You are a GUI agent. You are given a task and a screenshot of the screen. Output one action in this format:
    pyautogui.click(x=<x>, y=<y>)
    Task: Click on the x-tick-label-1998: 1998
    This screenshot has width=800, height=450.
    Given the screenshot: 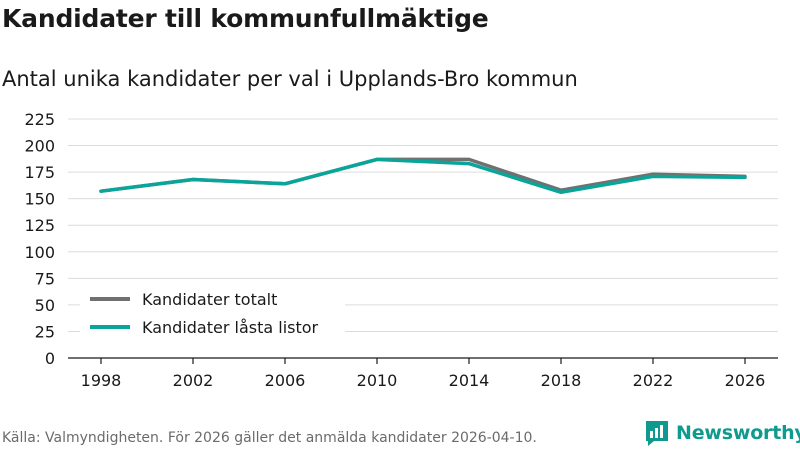 What is the action you would take?
    pyautogui.click(x=101, y=380)
    